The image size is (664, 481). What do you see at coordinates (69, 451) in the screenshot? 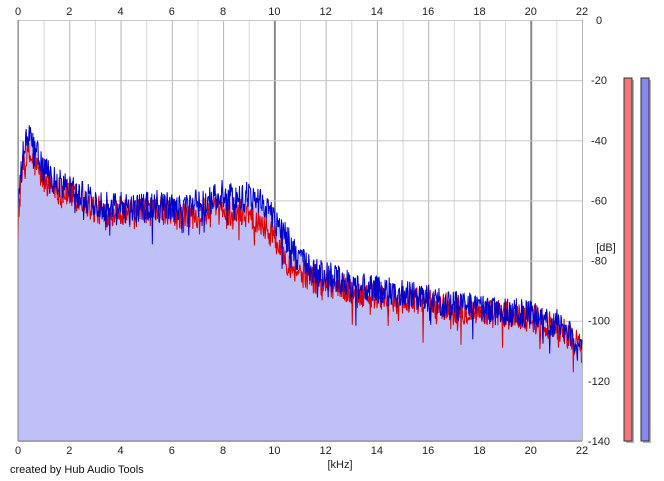
I see `x-tick-label-bottom: 2` at bounding box center [69, 451].